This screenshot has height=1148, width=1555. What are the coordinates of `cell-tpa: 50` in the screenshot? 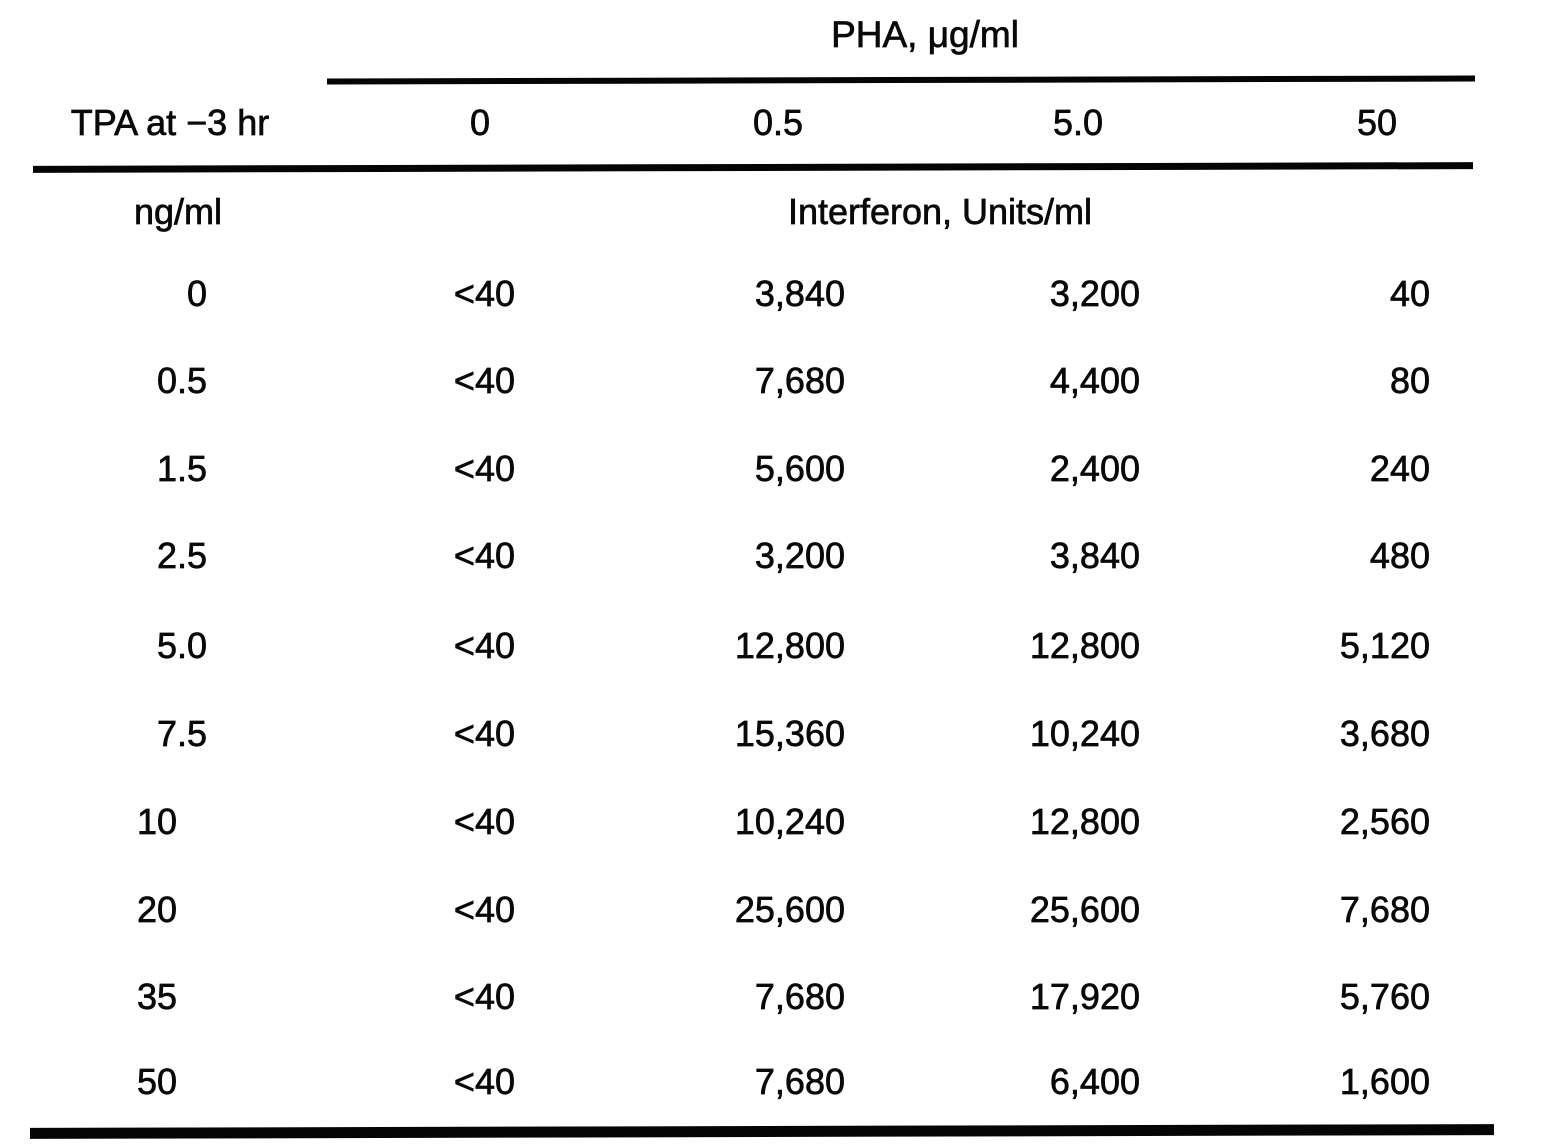 It's located at (157, 1082).